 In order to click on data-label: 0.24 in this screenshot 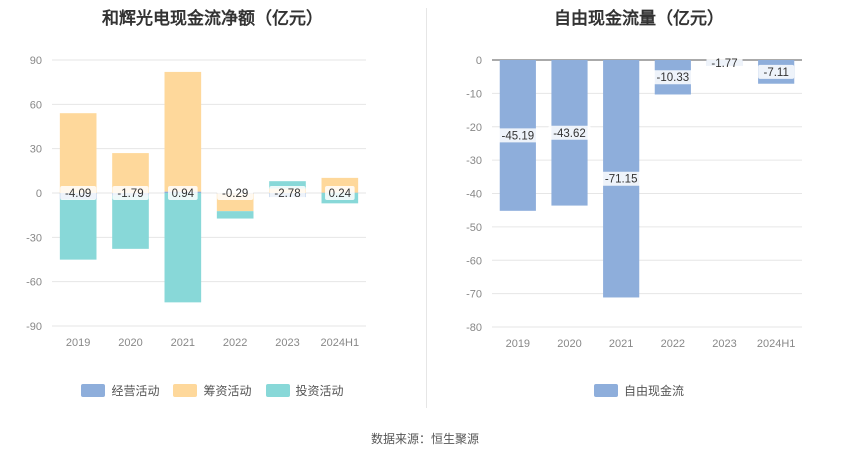, I will do `click(340, 194)`.